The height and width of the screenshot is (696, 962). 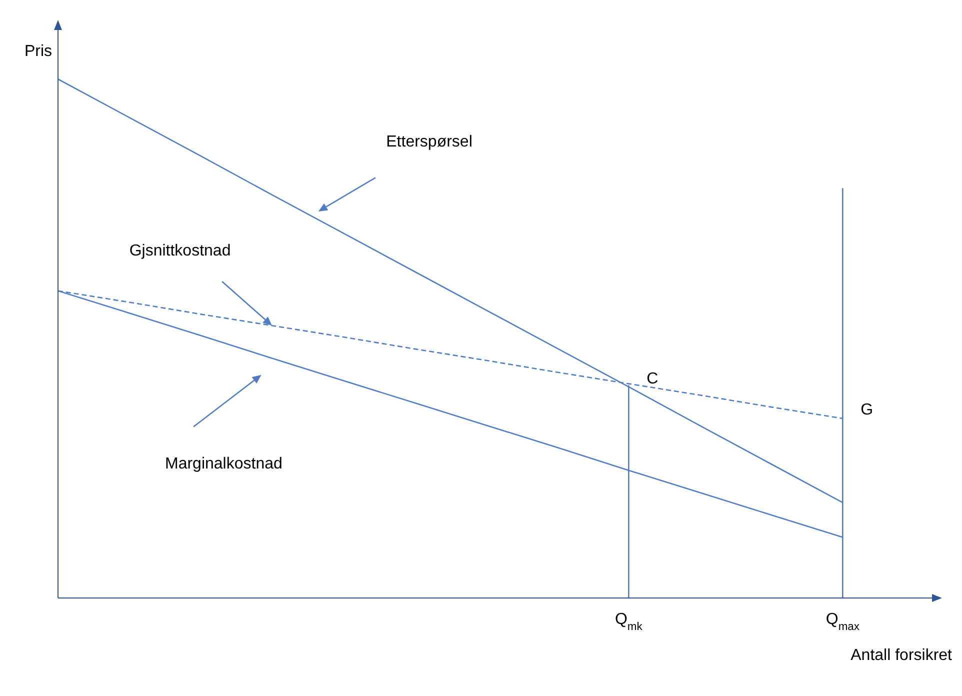 I want to click on annotation: Marginalkostnad, so click(x=223, y=463).